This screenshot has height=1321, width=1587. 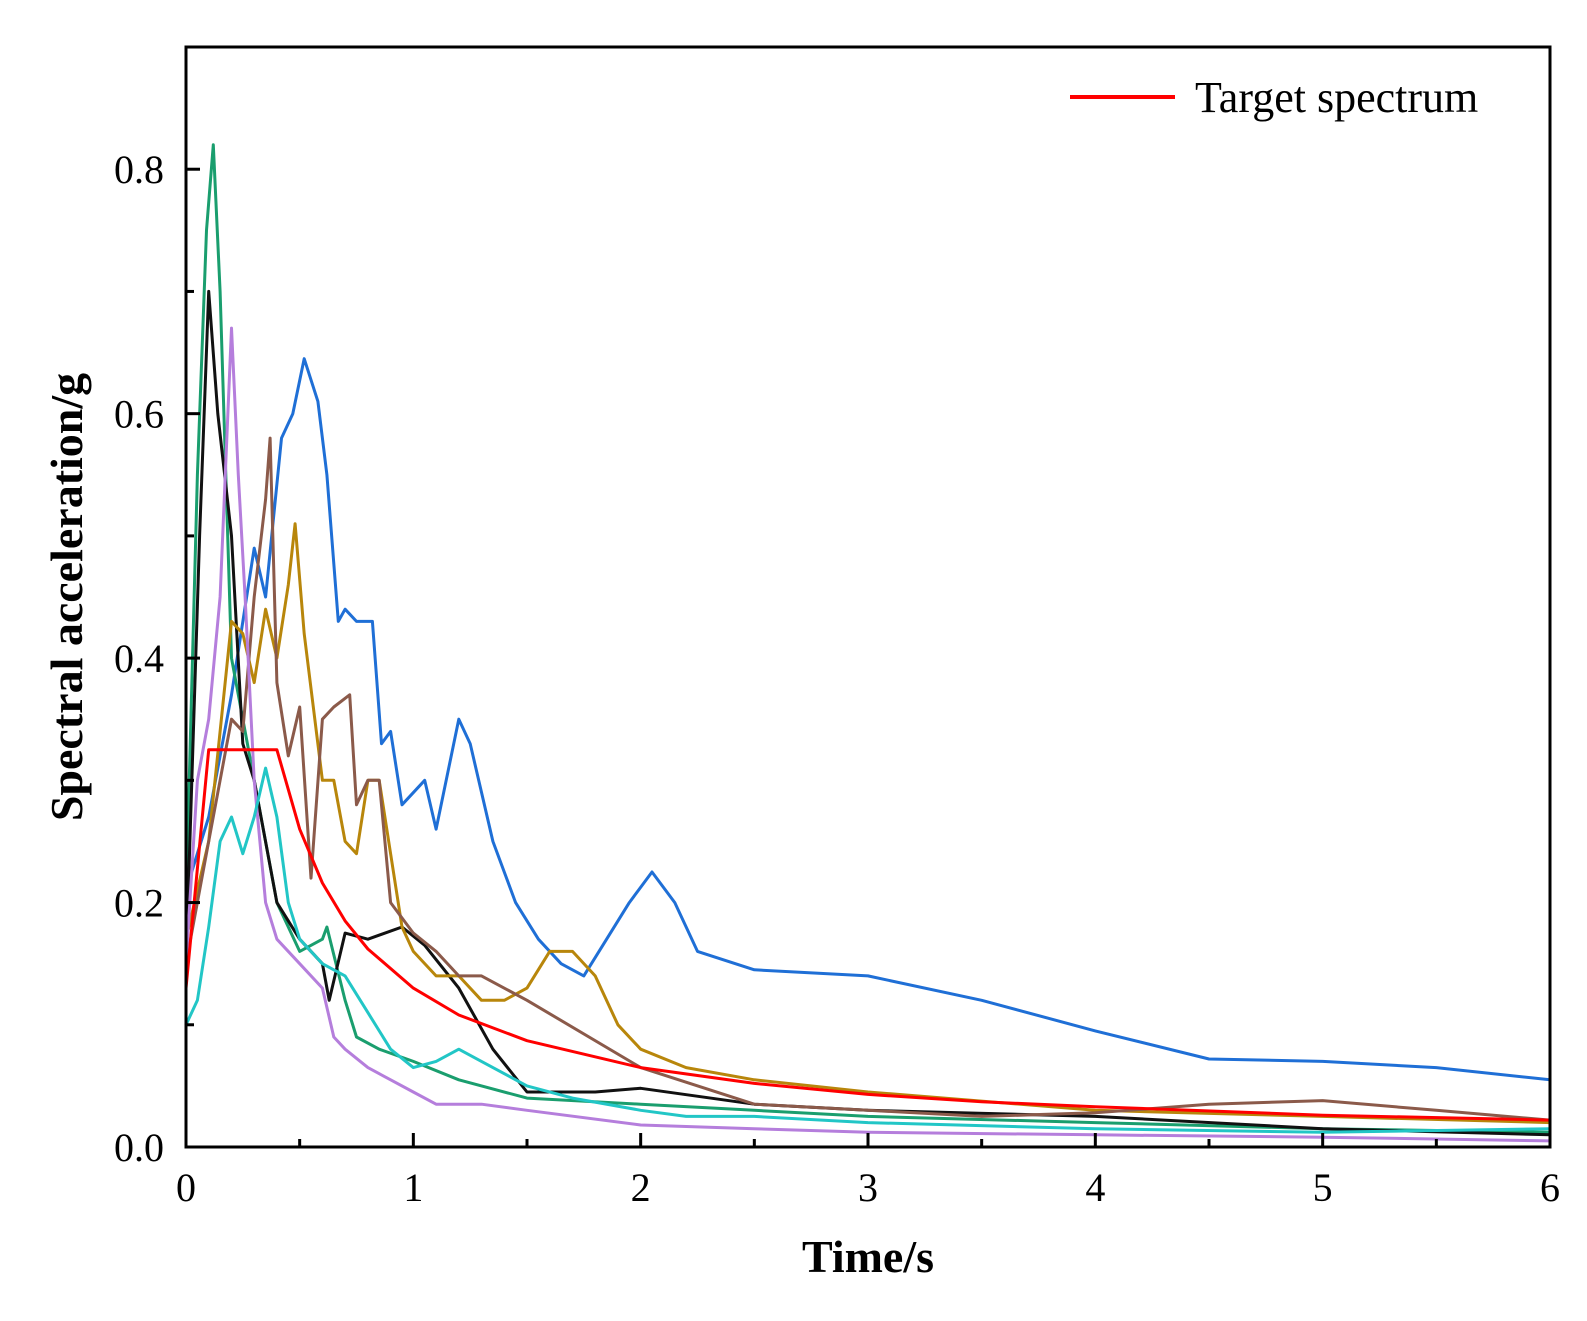 What do you see at coordinates (1095, 1187) in the screenshot?
I see `x-tick-label: 4` at bounding box center [1095, 1187].